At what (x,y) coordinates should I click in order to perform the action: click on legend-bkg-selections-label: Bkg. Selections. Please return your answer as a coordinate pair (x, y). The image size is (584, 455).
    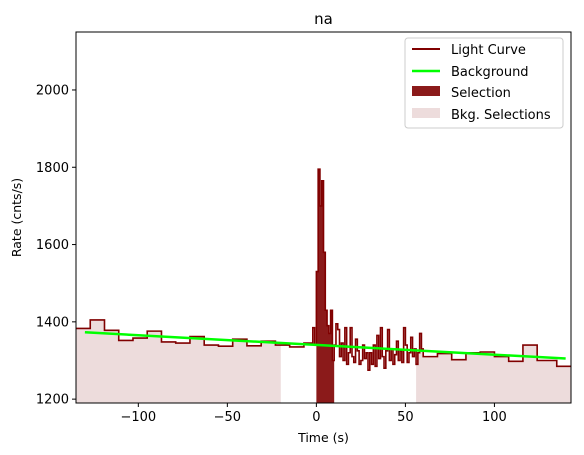
    Looking at the image, I should click on (501, 115).